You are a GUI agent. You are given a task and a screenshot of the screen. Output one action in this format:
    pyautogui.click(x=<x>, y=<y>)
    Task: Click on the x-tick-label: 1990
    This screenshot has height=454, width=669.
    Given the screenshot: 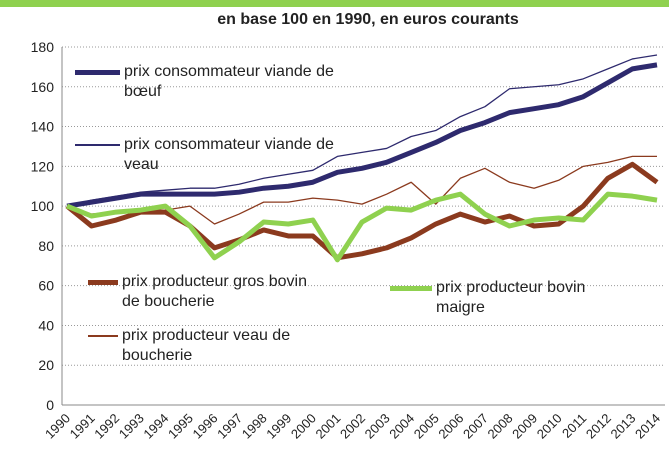 What is the action you would take?
    pyautogui.click(x=57, y=426)
    